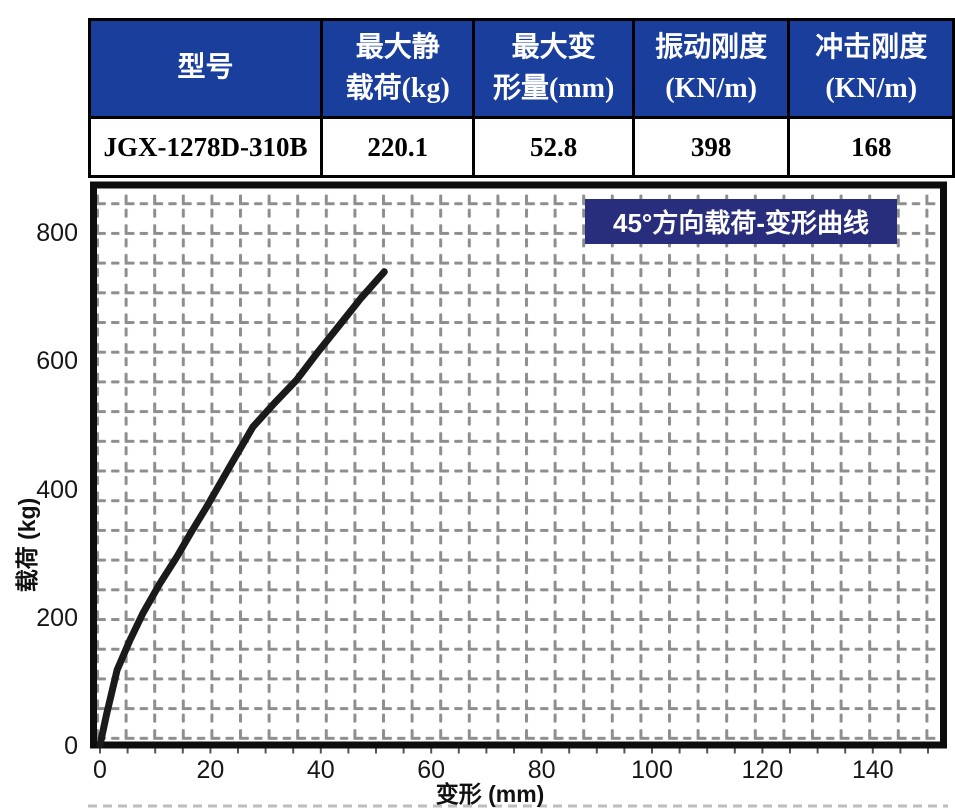 The height and width of the screenshot is (811, 955). Describe the element at coordinates (398, 68) in the screenshot. I see `header-max-static-load: 最大静 载荷(kg)` at that location.